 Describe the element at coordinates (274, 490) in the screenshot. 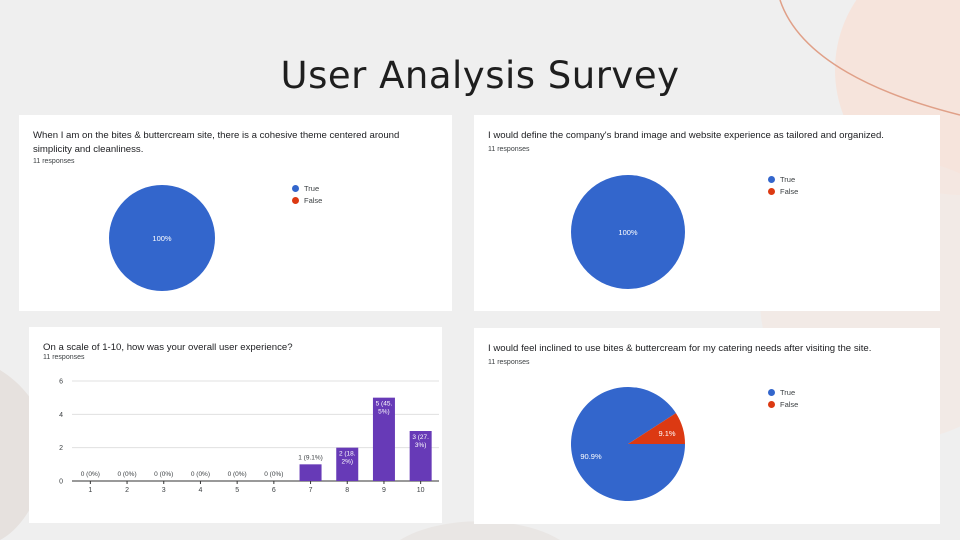

I see `x-tick-label: 6` at that location.